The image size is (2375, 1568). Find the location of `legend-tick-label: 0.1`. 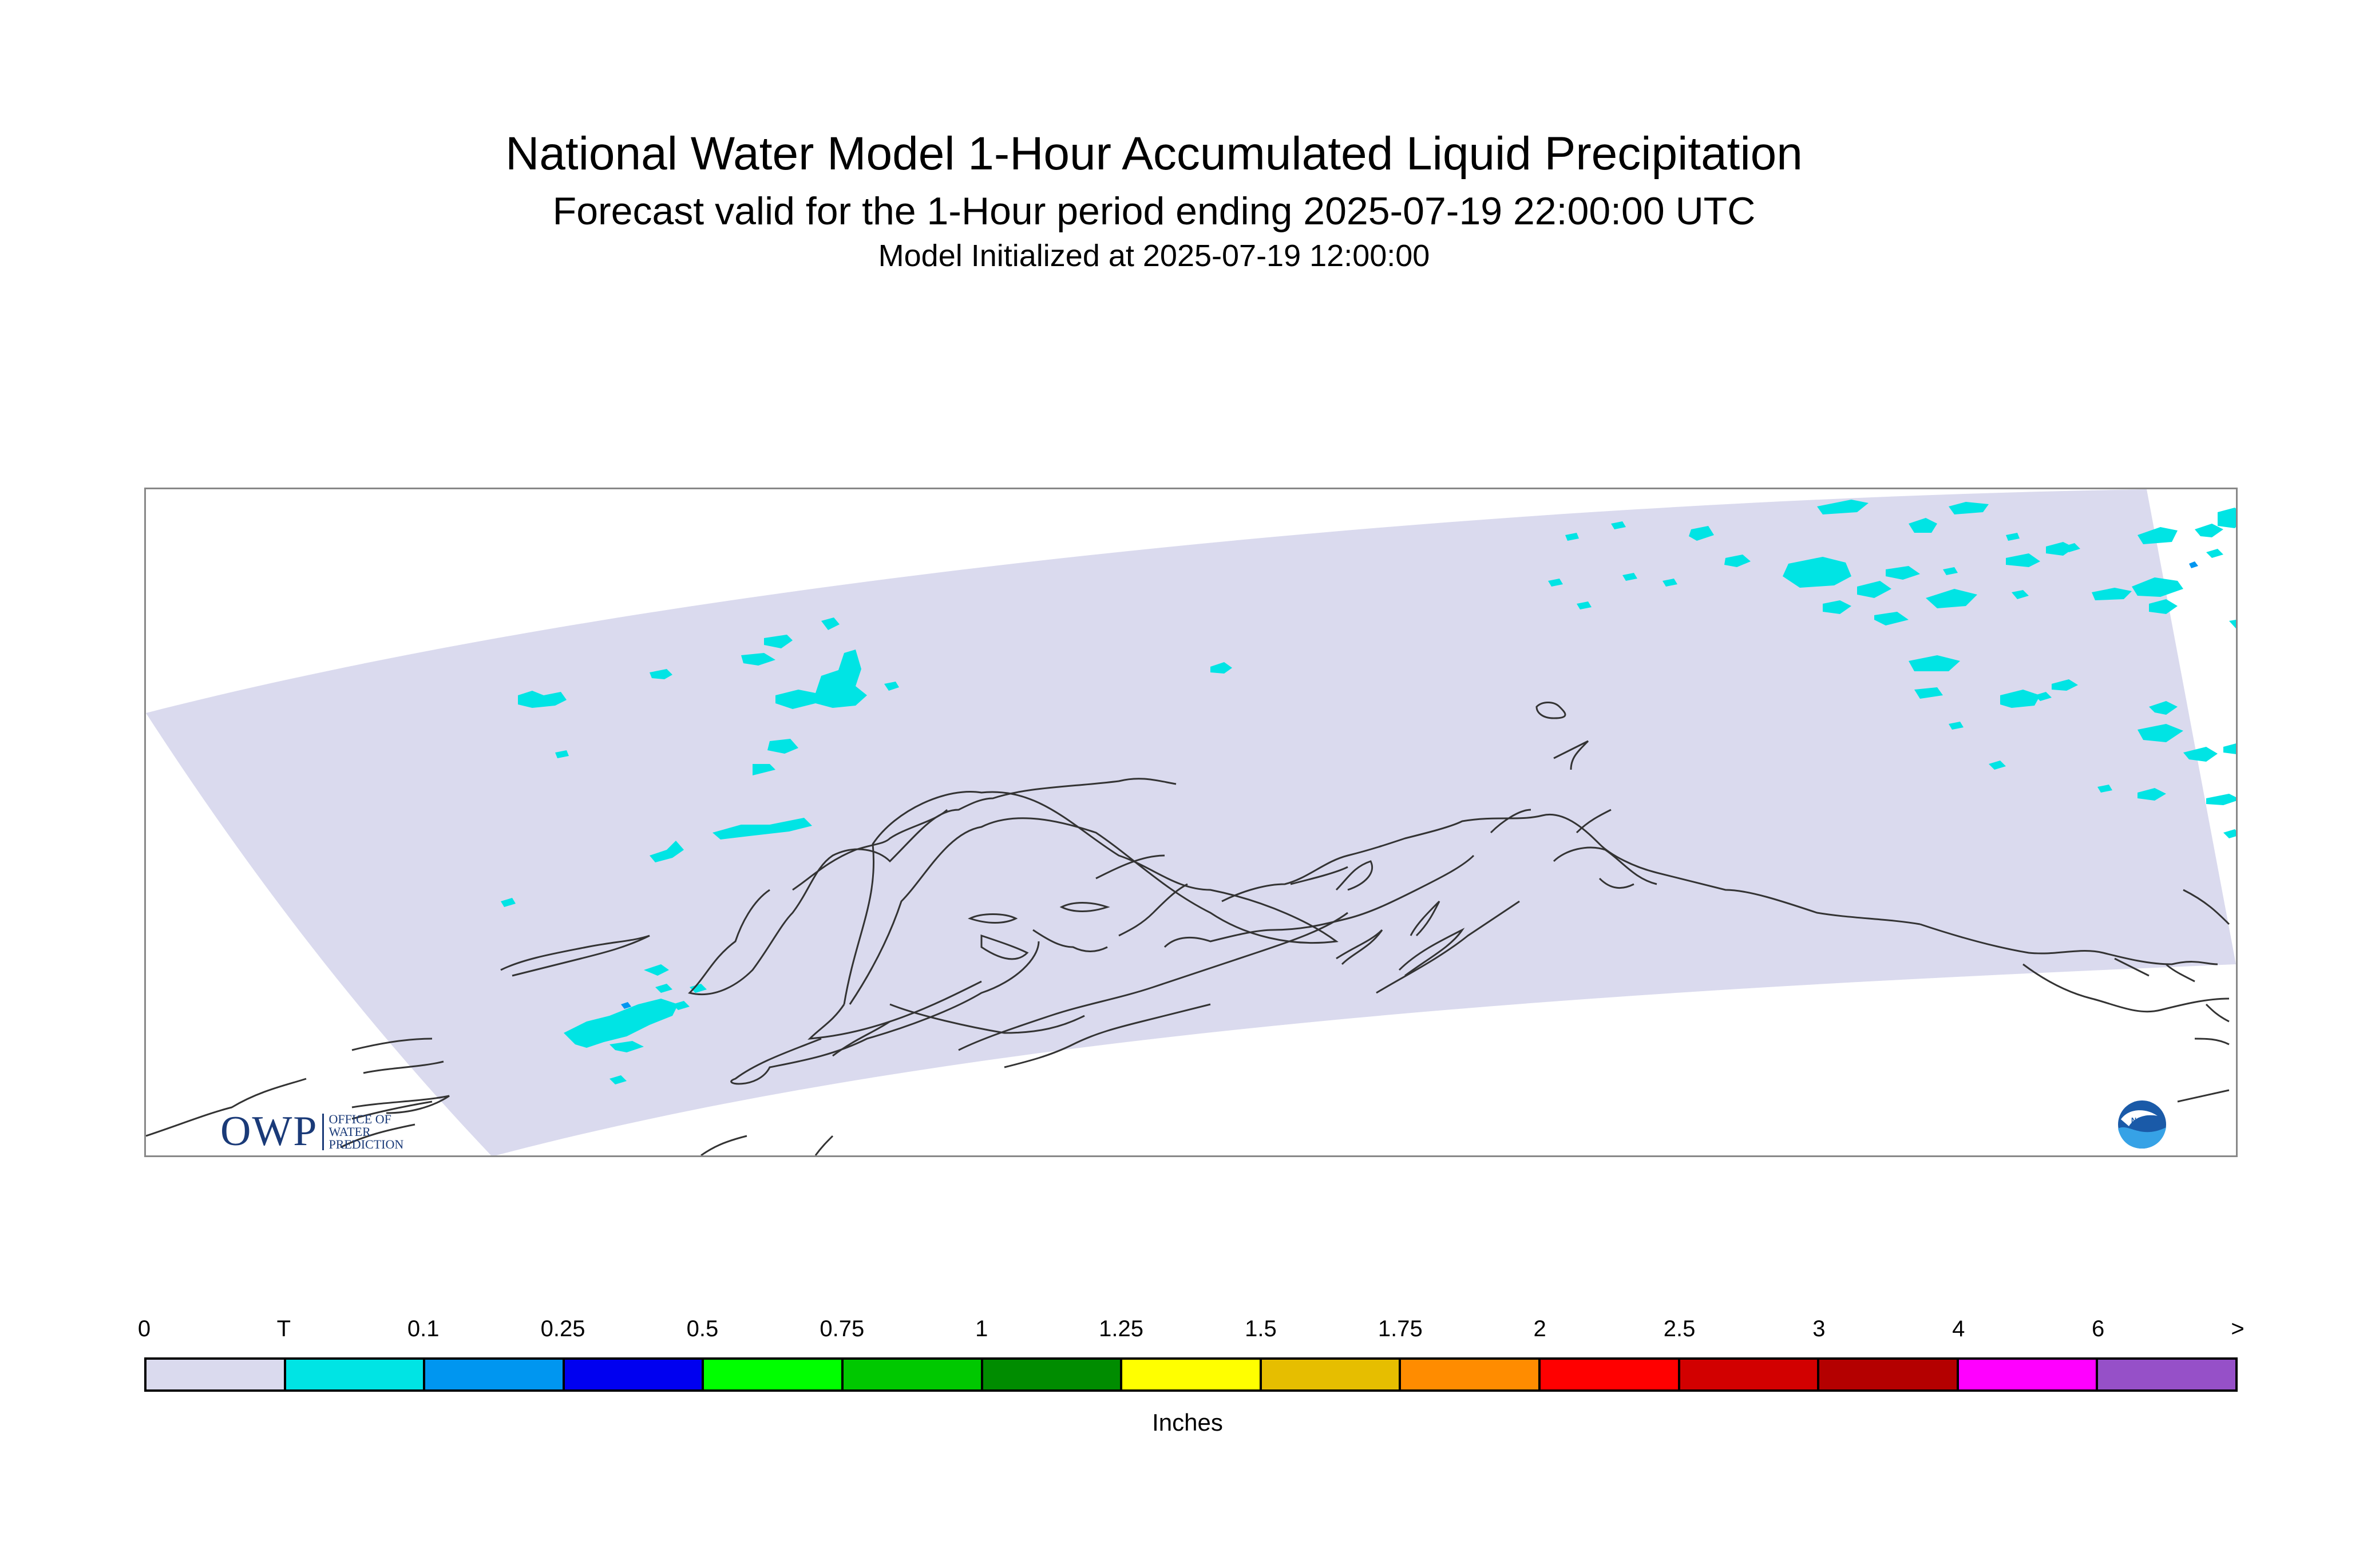

legend-tick-label: 0.1 is located at coordinates (424, 1328).